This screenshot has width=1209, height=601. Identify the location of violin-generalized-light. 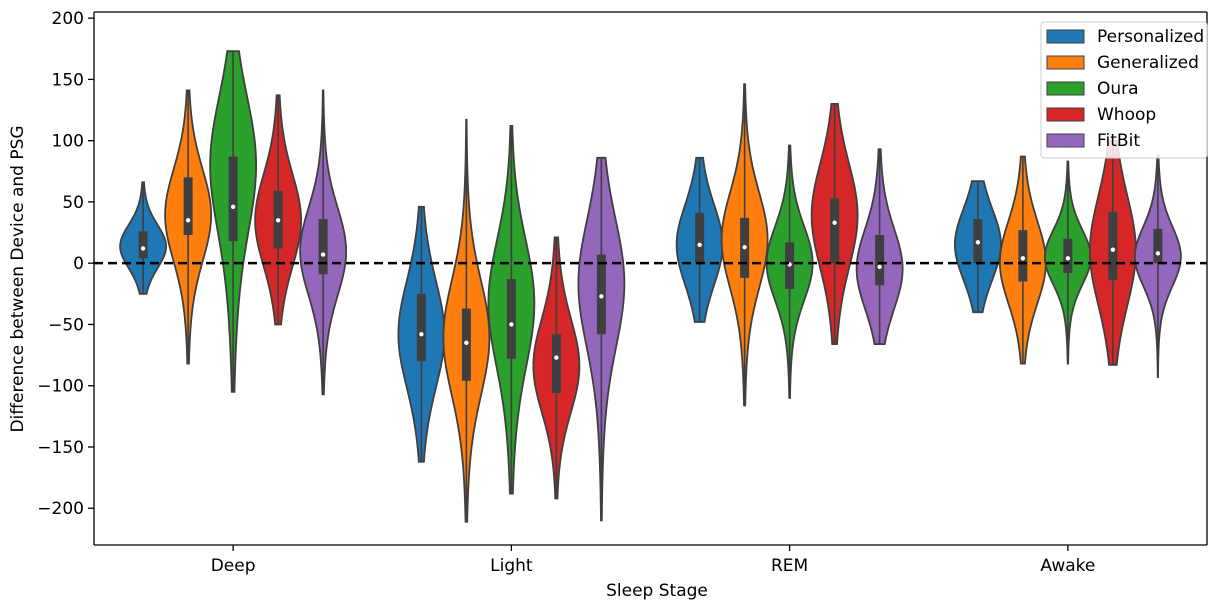
(466, 320).